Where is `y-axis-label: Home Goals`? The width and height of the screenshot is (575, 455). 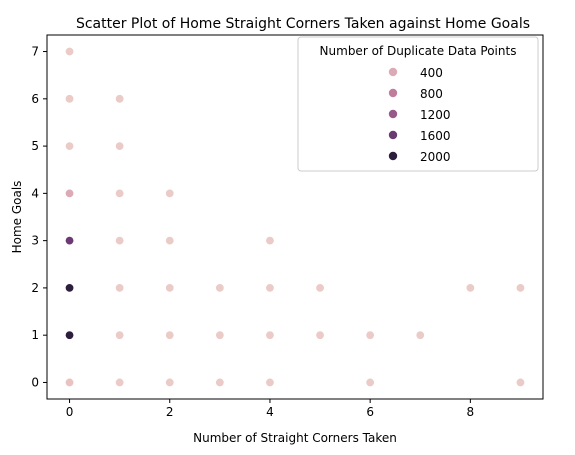 y-axis-label: Home Goals is located at coordinates (17, 217).